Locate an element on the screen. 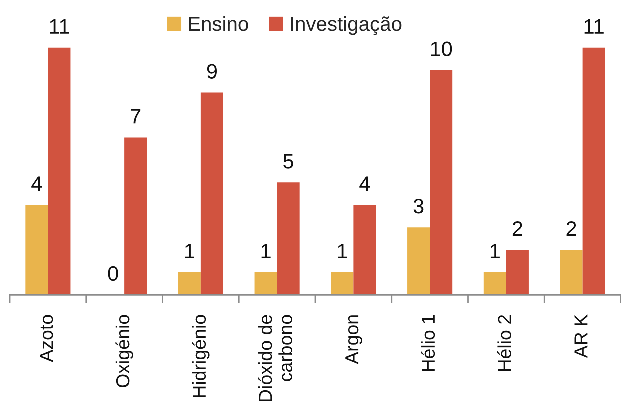 This screenshot has height=414, width=621. data-label: 0 is located at coordinates (113, 274).